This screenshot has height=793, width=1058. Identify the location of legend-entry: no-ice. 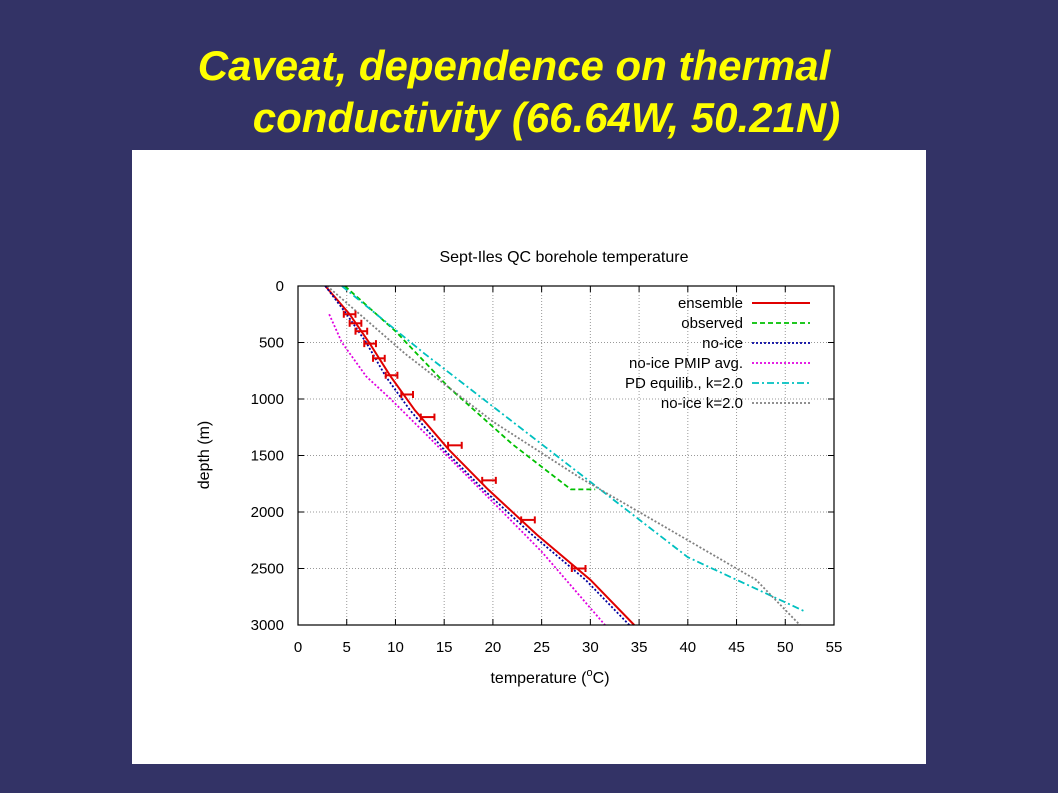
(756, 343).